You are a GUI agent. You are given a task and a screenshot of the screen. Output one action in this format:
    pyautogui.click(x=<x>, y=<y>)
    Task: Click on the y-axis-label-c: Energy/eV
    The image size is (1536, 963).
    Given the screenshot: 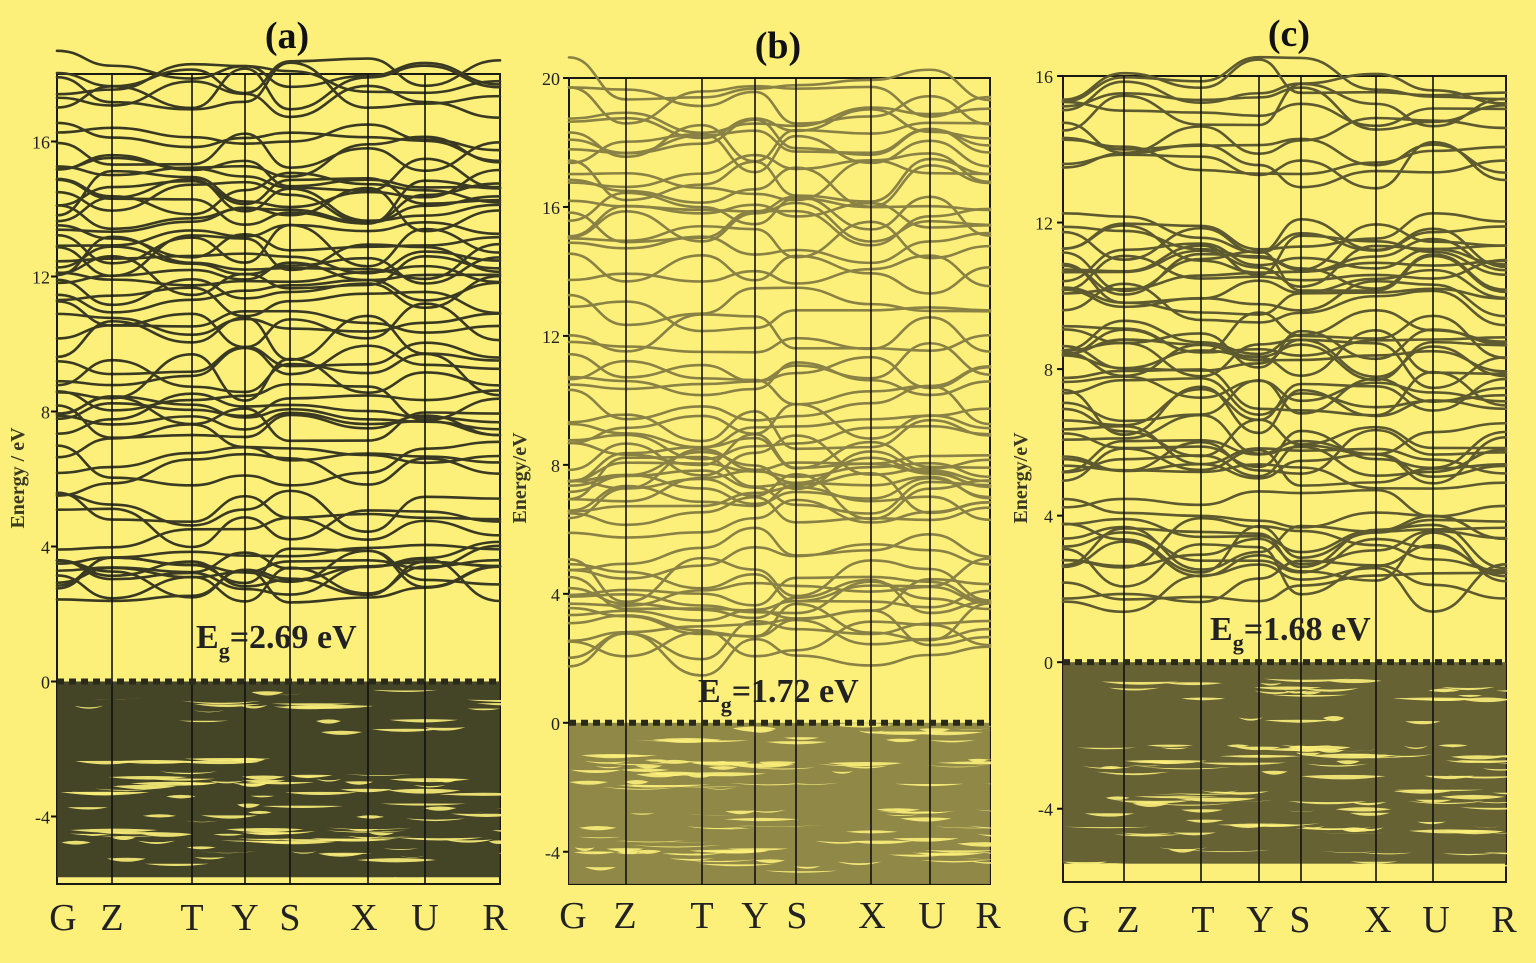 What is the action you would take?
    pyautogui.click(x=1021, y=478)
    